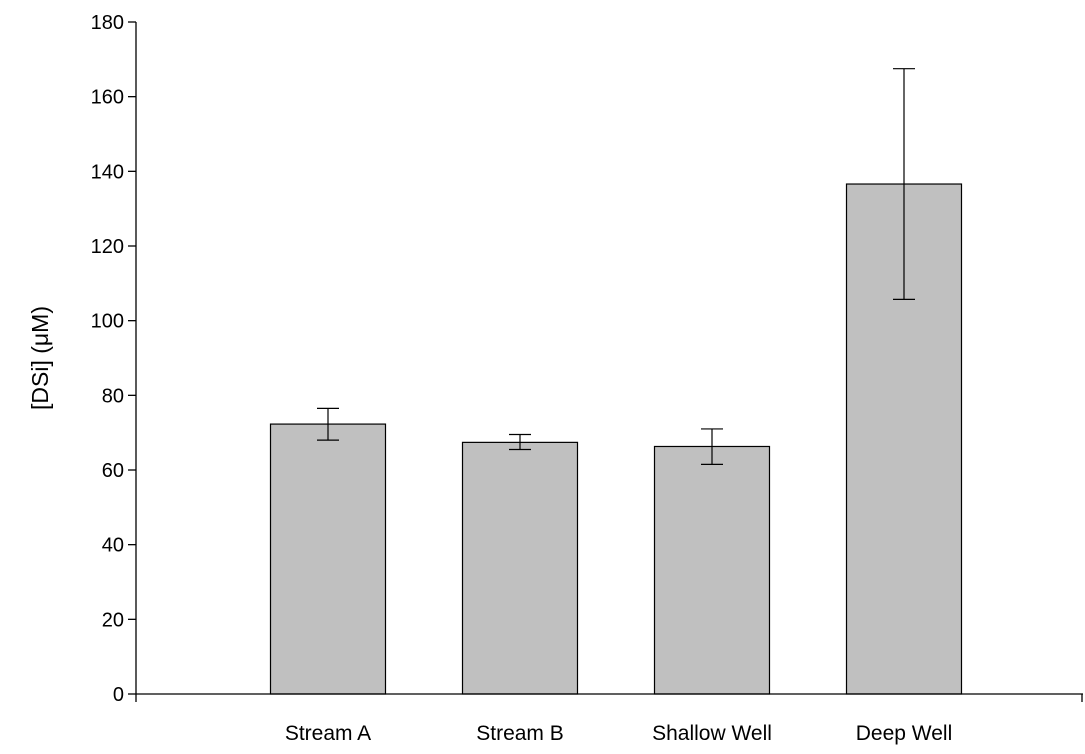 The width and height of the screenshot is (1085, 754). I want to click on bar-stream-a, so click(328, 559).